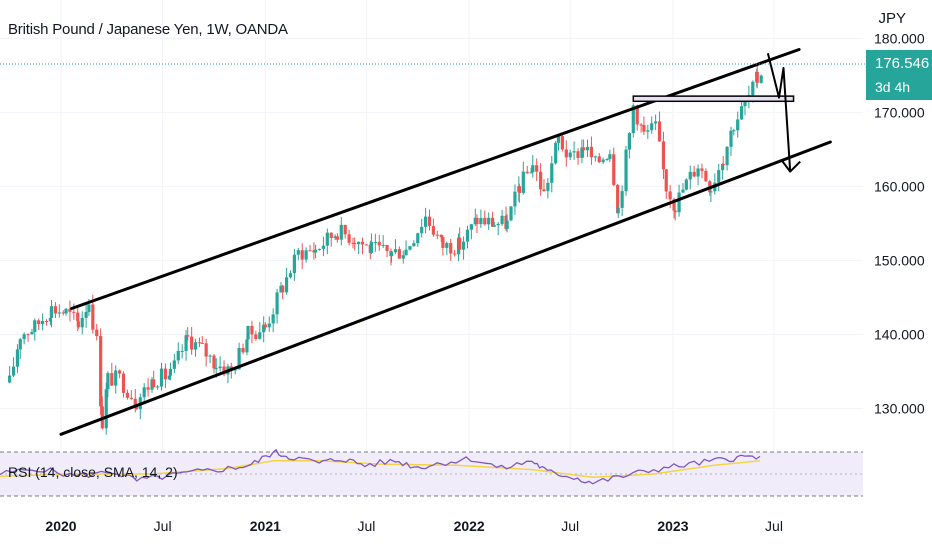 This screenshot has height=550, width=932. What do you see at coordinates (713, 99) in the screenshot?
I see `resistance-zone` at bounding box center [713, 99].